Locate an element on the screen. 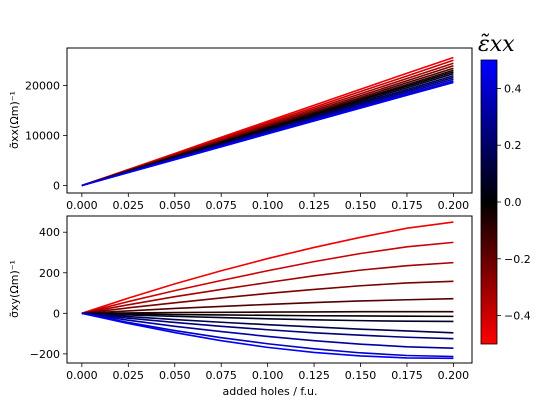 This screenshot has width=540, height=405. bottom-x-tick-label: 0.150 is located at coordinates (361, 375).